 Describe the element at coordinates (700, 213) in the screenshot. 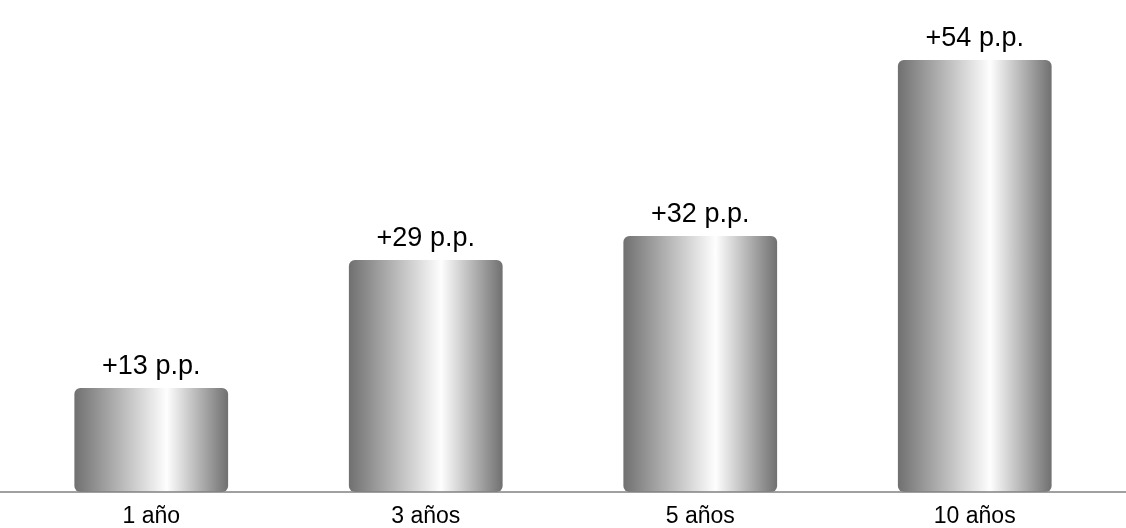

I see `data-label: +32 p.p.` at that location.